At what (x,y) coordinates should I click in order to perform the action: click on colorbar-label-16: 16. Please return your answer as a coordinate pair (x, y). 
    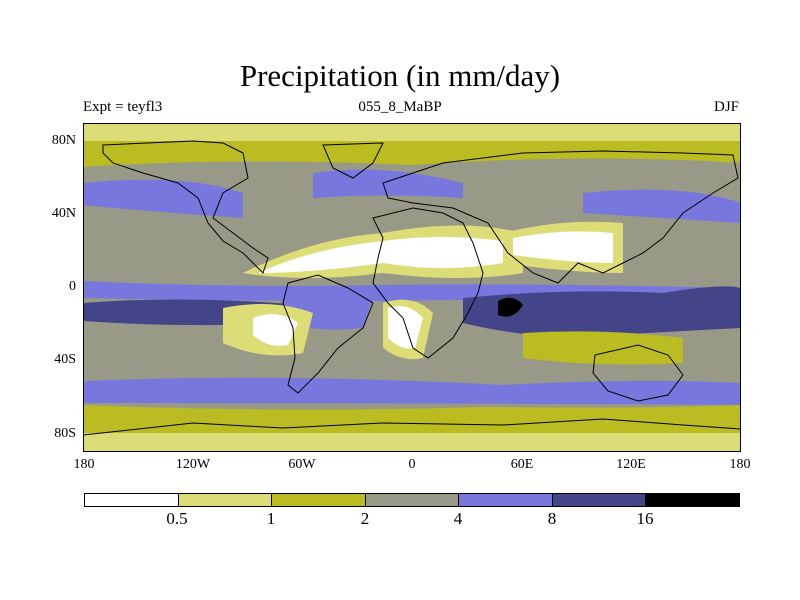
    Looking at the image, I should click on (645, 518).